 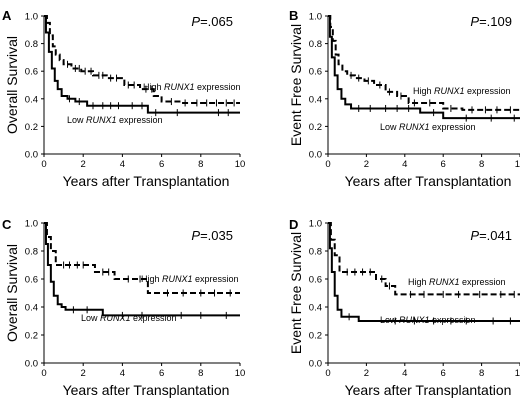 I want to click on panel-letter: A, so click(x=7, y=15).